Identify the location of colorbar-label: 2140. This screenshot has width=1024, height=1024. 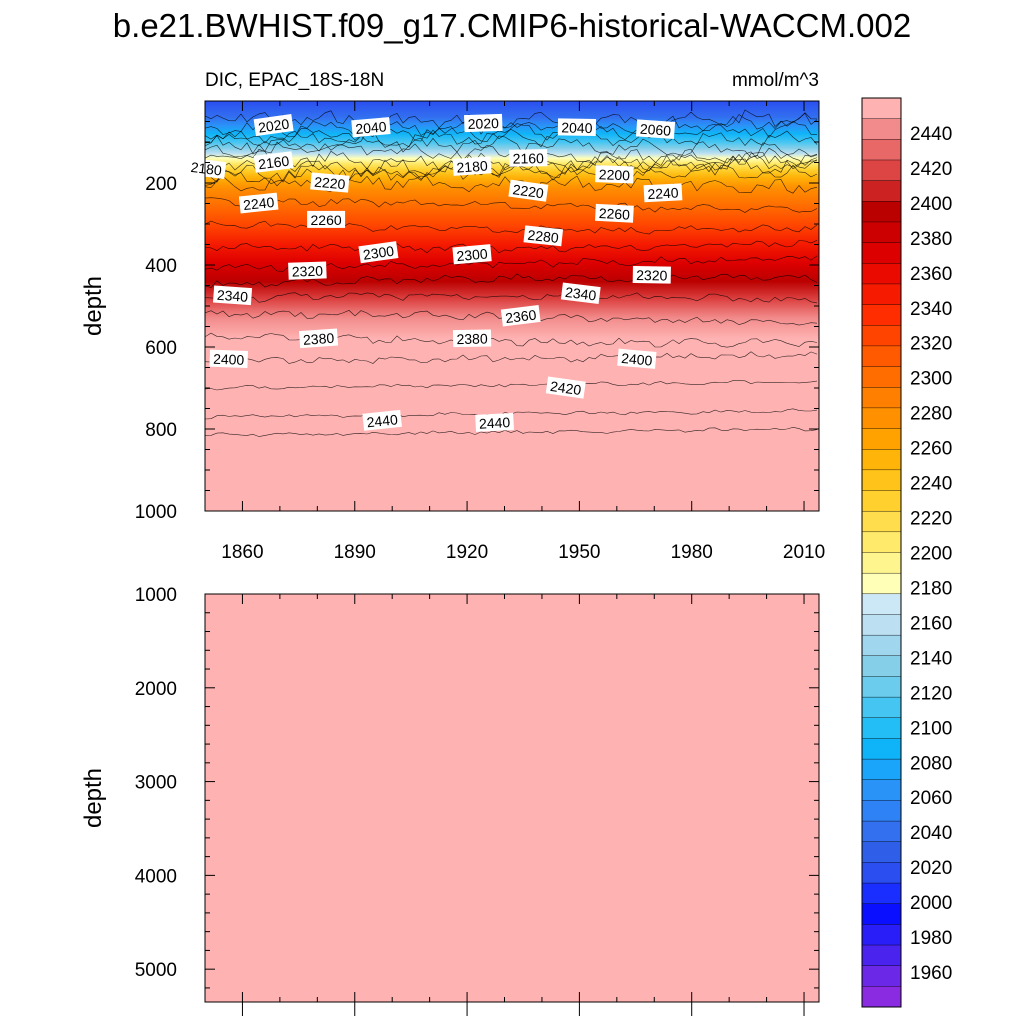
(931, 658).